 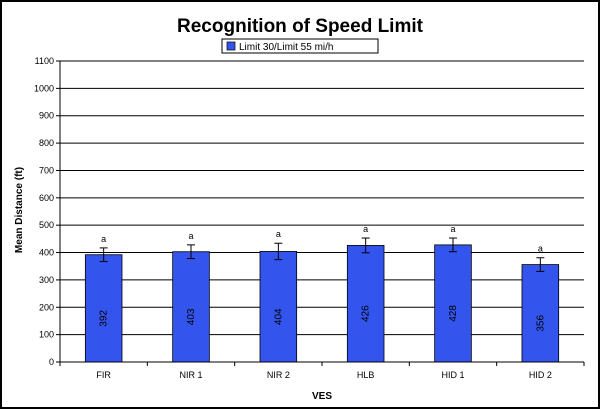 I want to click on y-tick-label: 800, so click(x=46, y=143).